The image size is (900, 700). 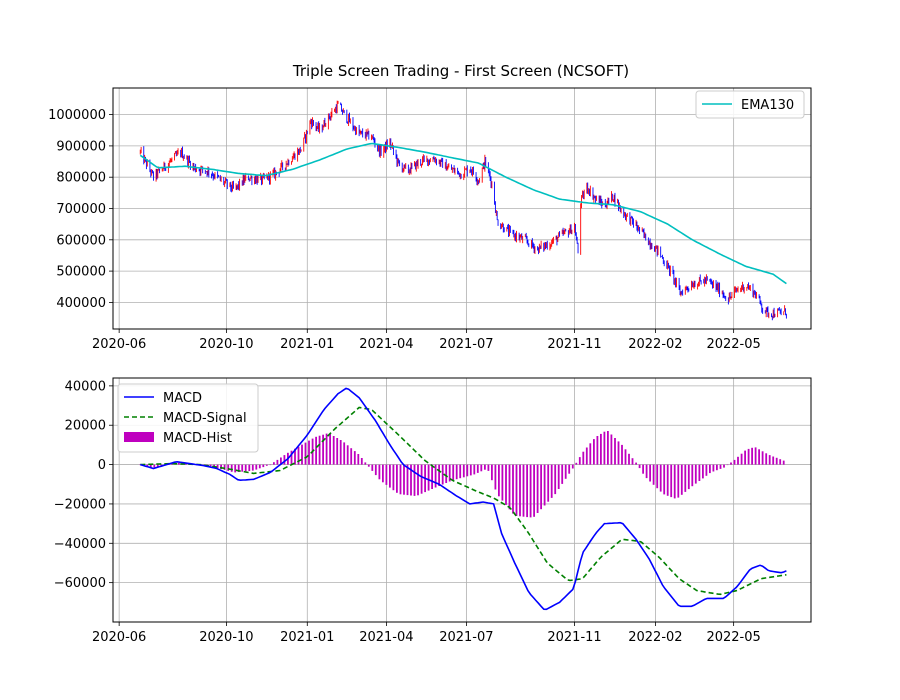 I want to click on macd-x-tick-label: 2021-04, so click(x=386, y=637).